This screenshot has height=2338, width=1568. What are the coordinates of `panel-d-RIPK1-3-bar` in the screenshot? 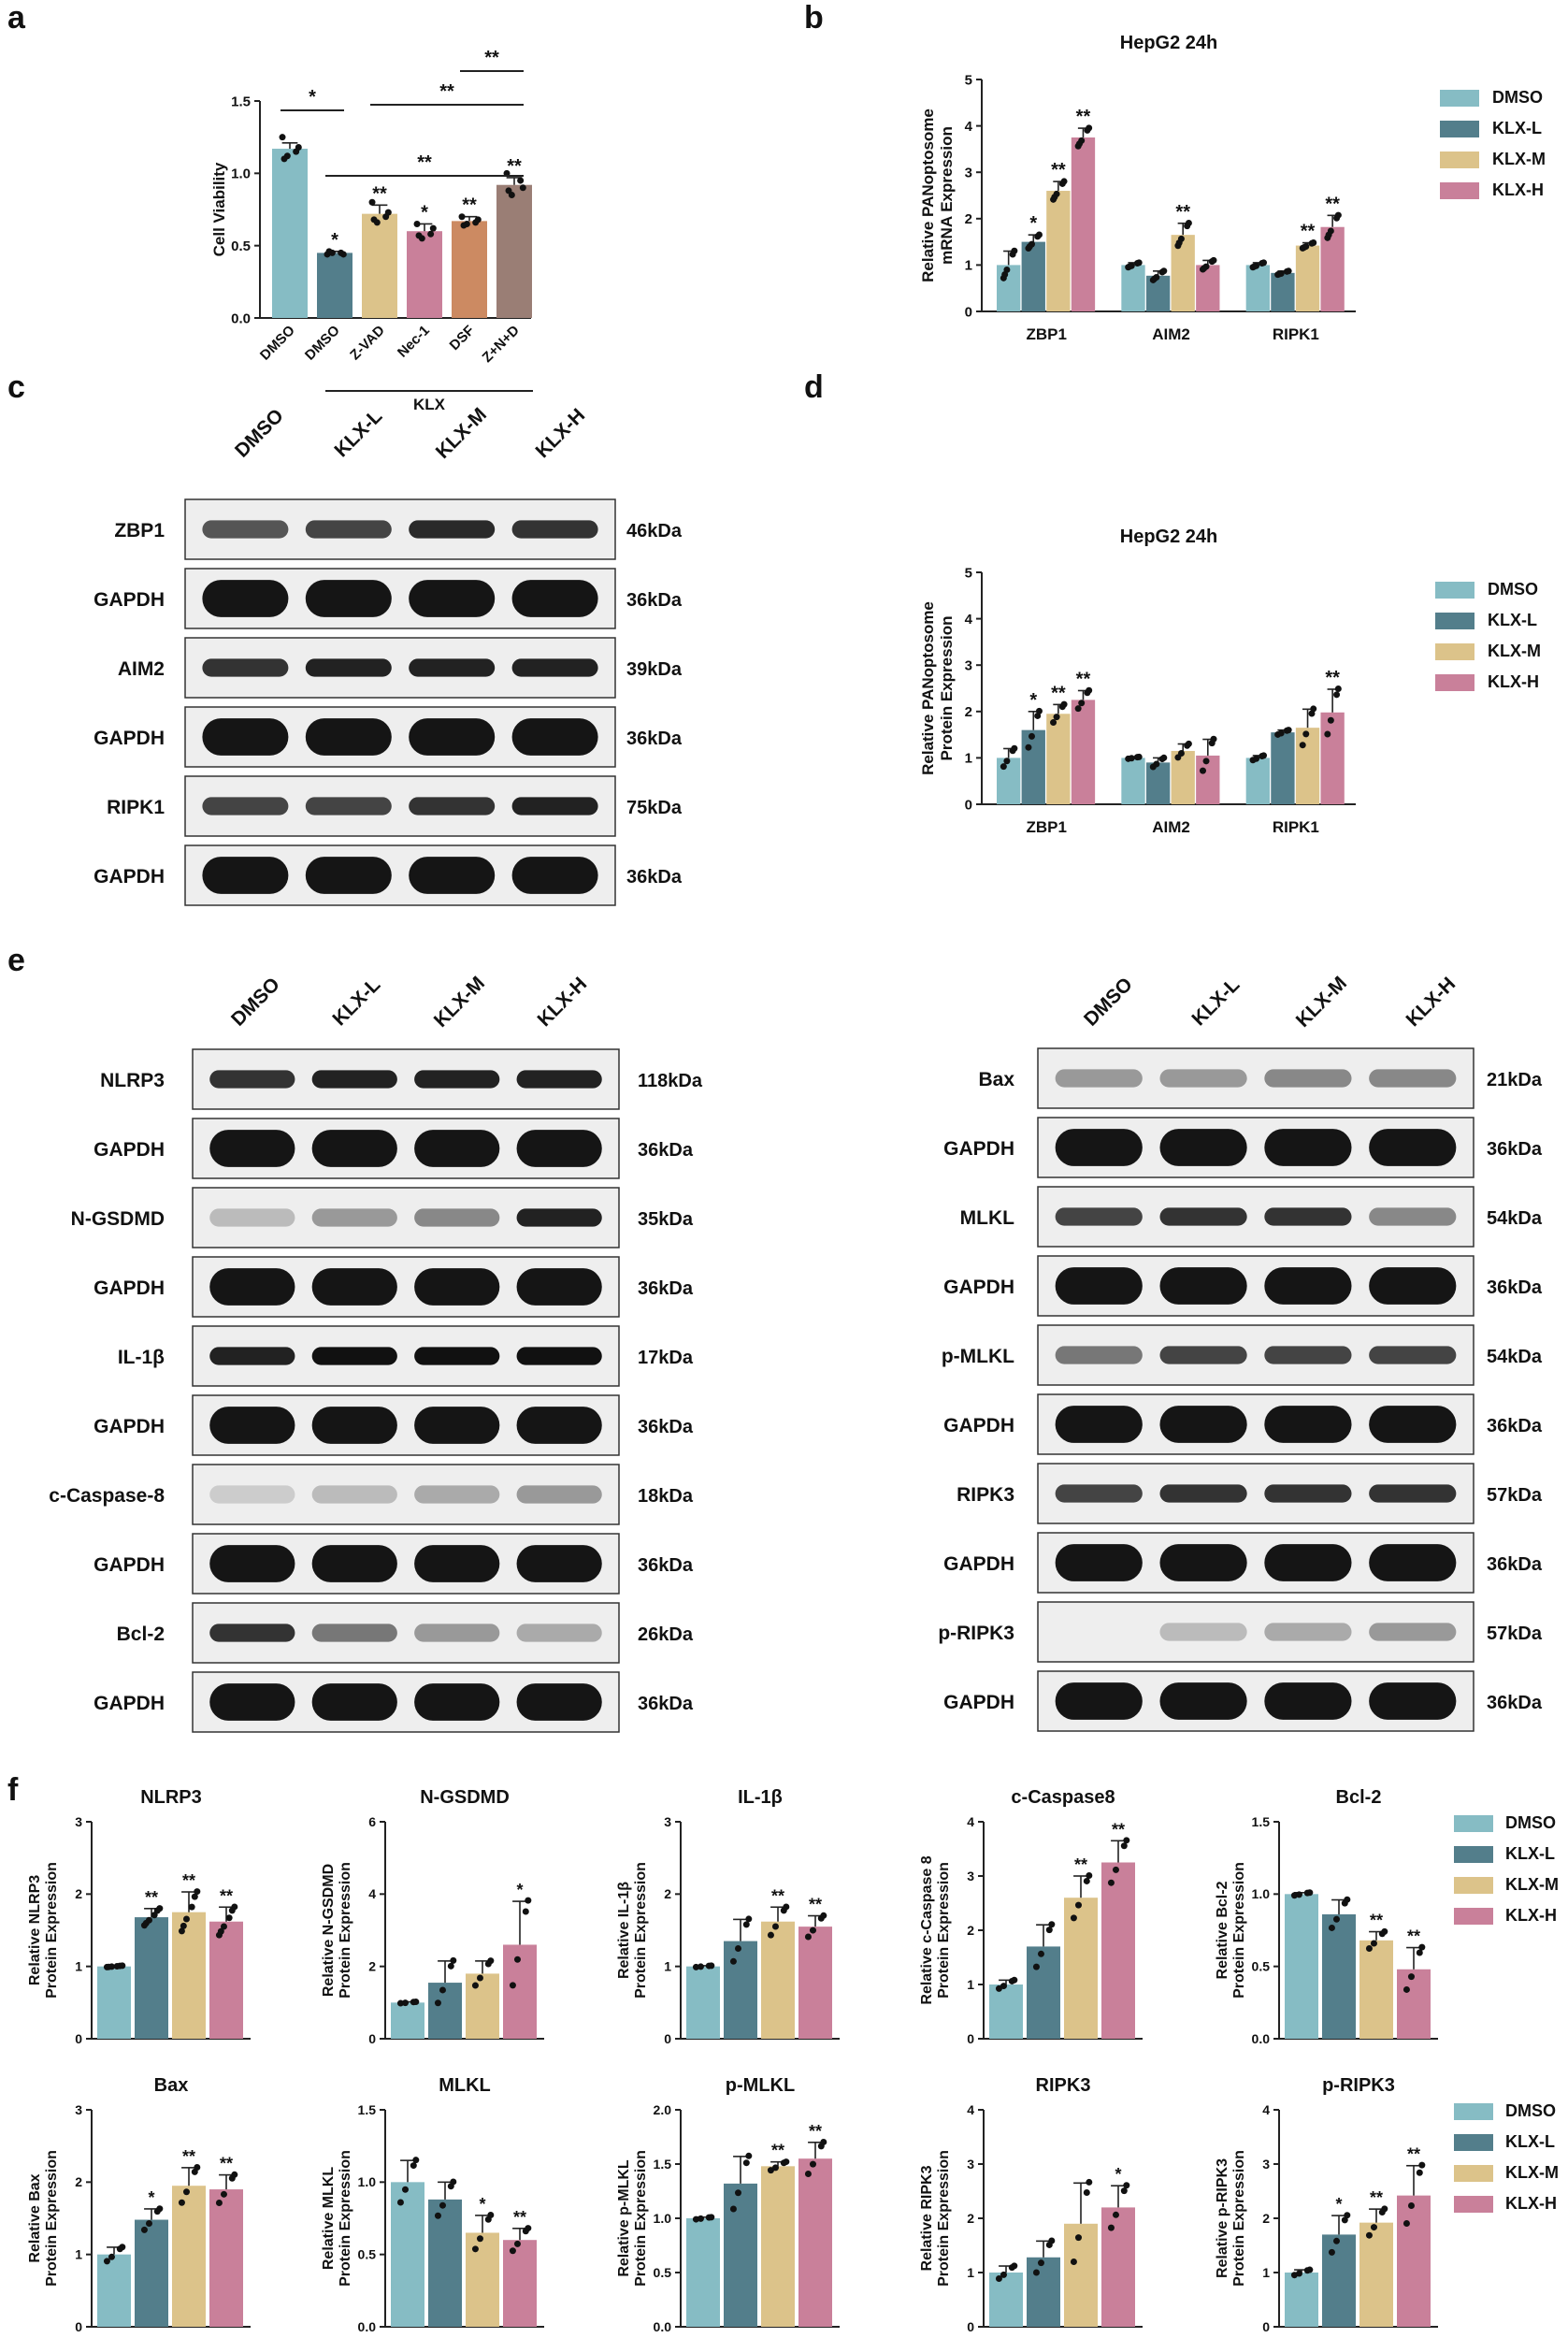 It's located at (1332, 758).